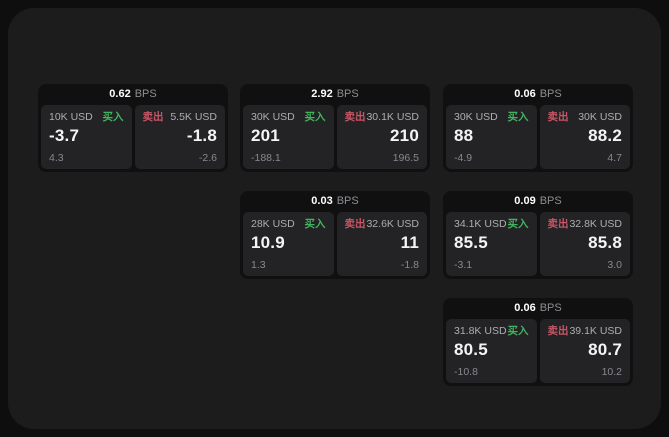  What do you see at coordinates (466, 371) in the screenshot?
I see `buy-delta: -10.8` at bounding box center [466, 371].